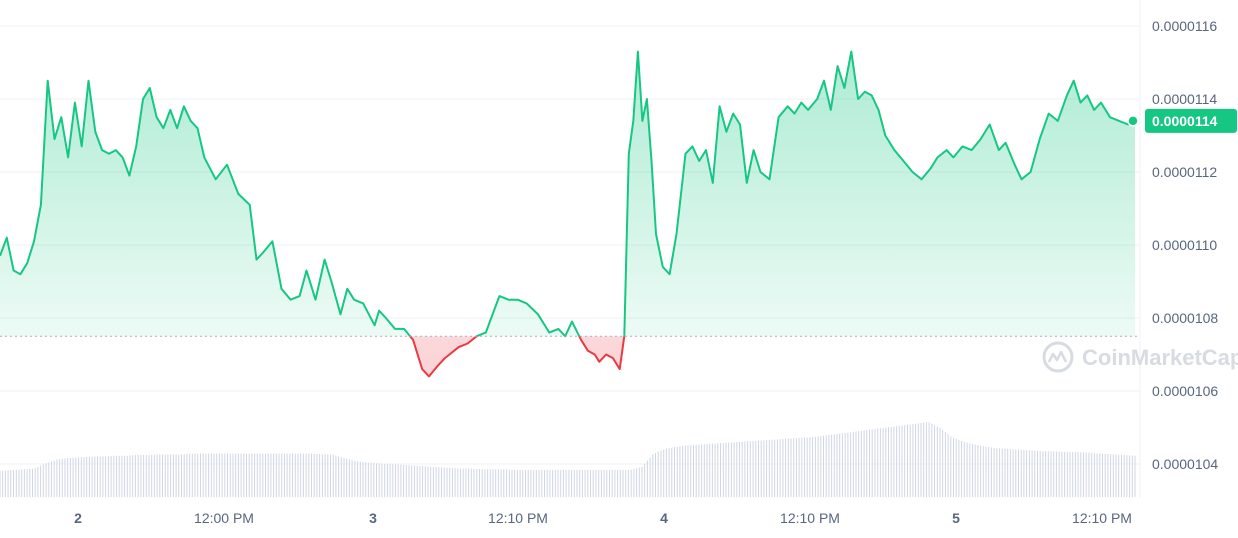 Image resolution: width=1238 pixels, height=538 pixels. What do you see at coordinates (1185, 391) in the screenshot?
I see `y-tick-label: 0.0000106` at bounding box center [1185, 391].